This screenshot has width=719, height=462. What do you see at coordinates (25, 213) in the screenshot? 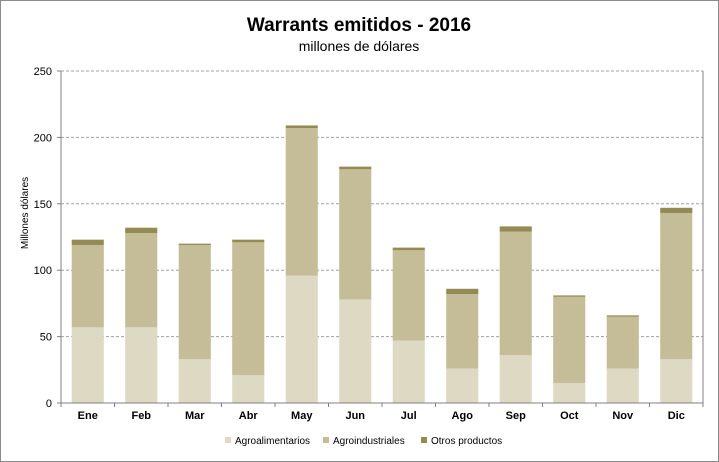
I see `y-axis-label: Millones dólares` at bounding box center [25, 213].